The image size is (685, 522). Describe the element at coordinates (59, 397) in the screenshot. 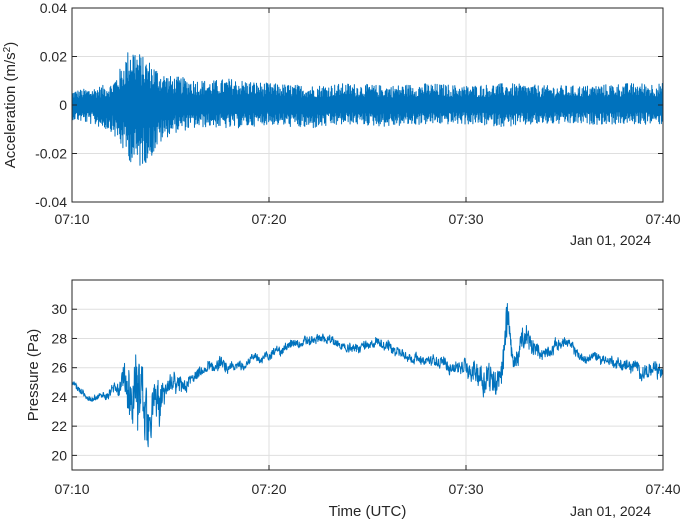

I see `y-tick-label: 24` at that location.